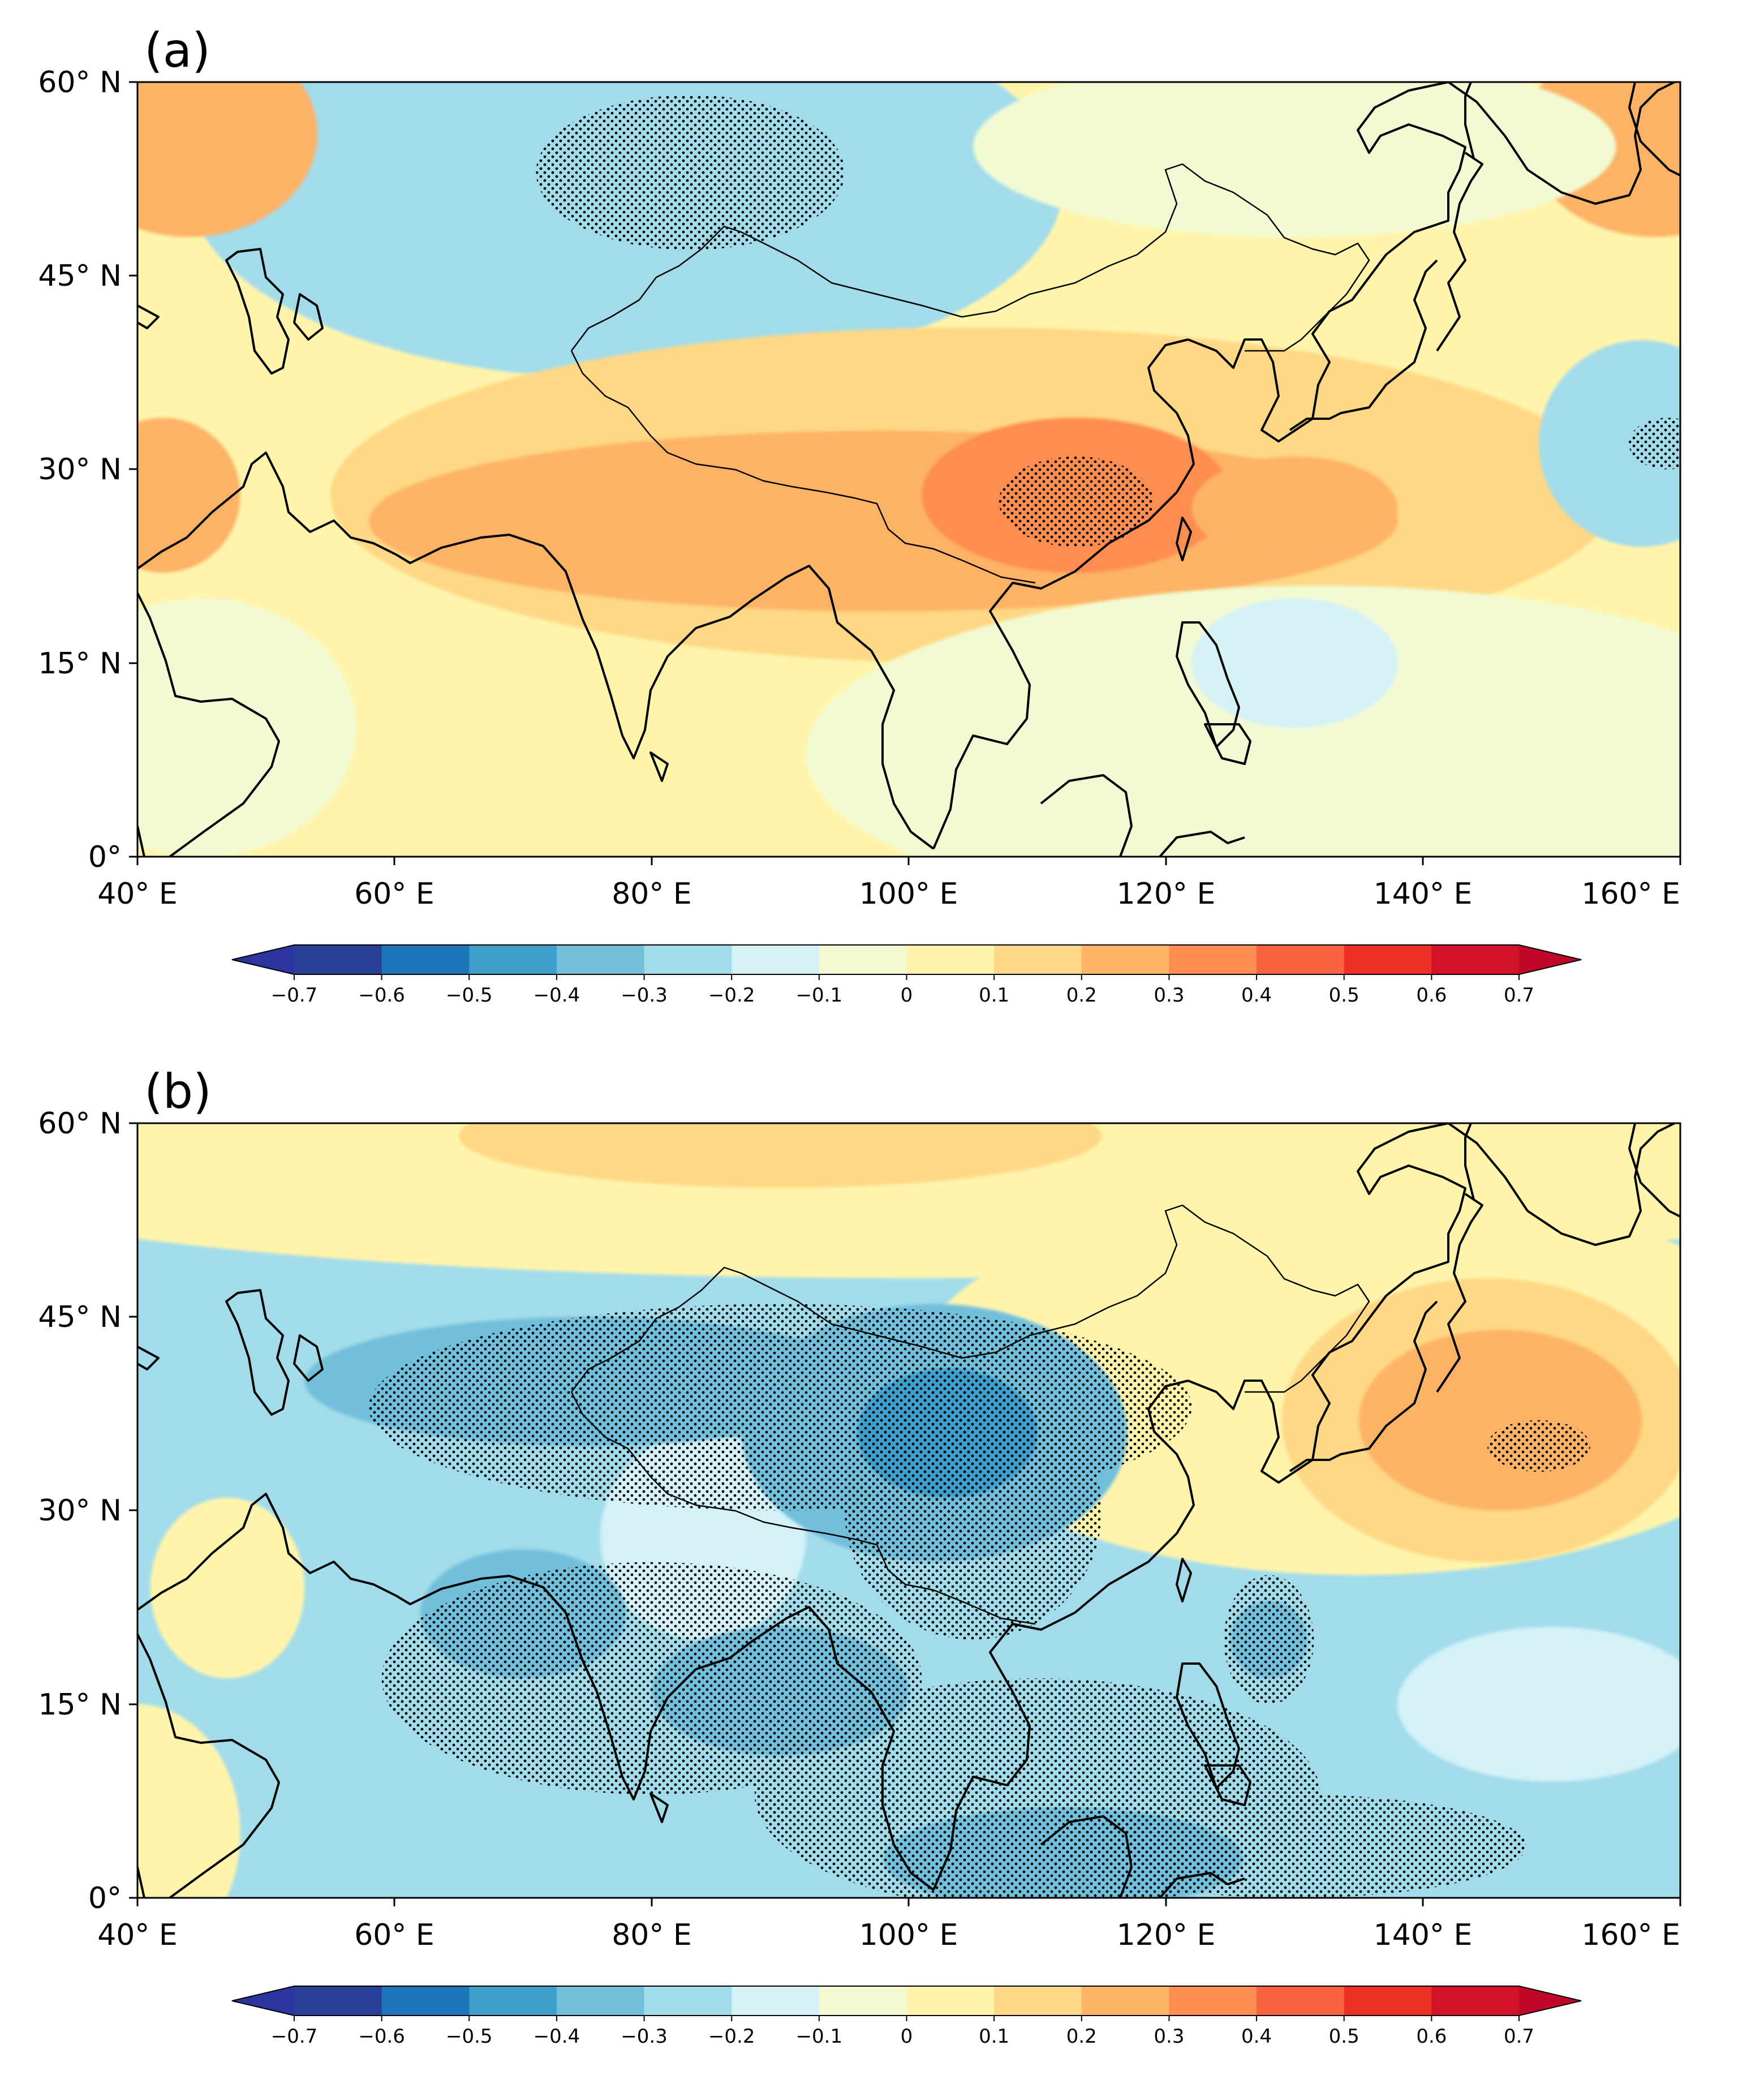  I want to click on panel-a-label: (a), so click(177, 51).